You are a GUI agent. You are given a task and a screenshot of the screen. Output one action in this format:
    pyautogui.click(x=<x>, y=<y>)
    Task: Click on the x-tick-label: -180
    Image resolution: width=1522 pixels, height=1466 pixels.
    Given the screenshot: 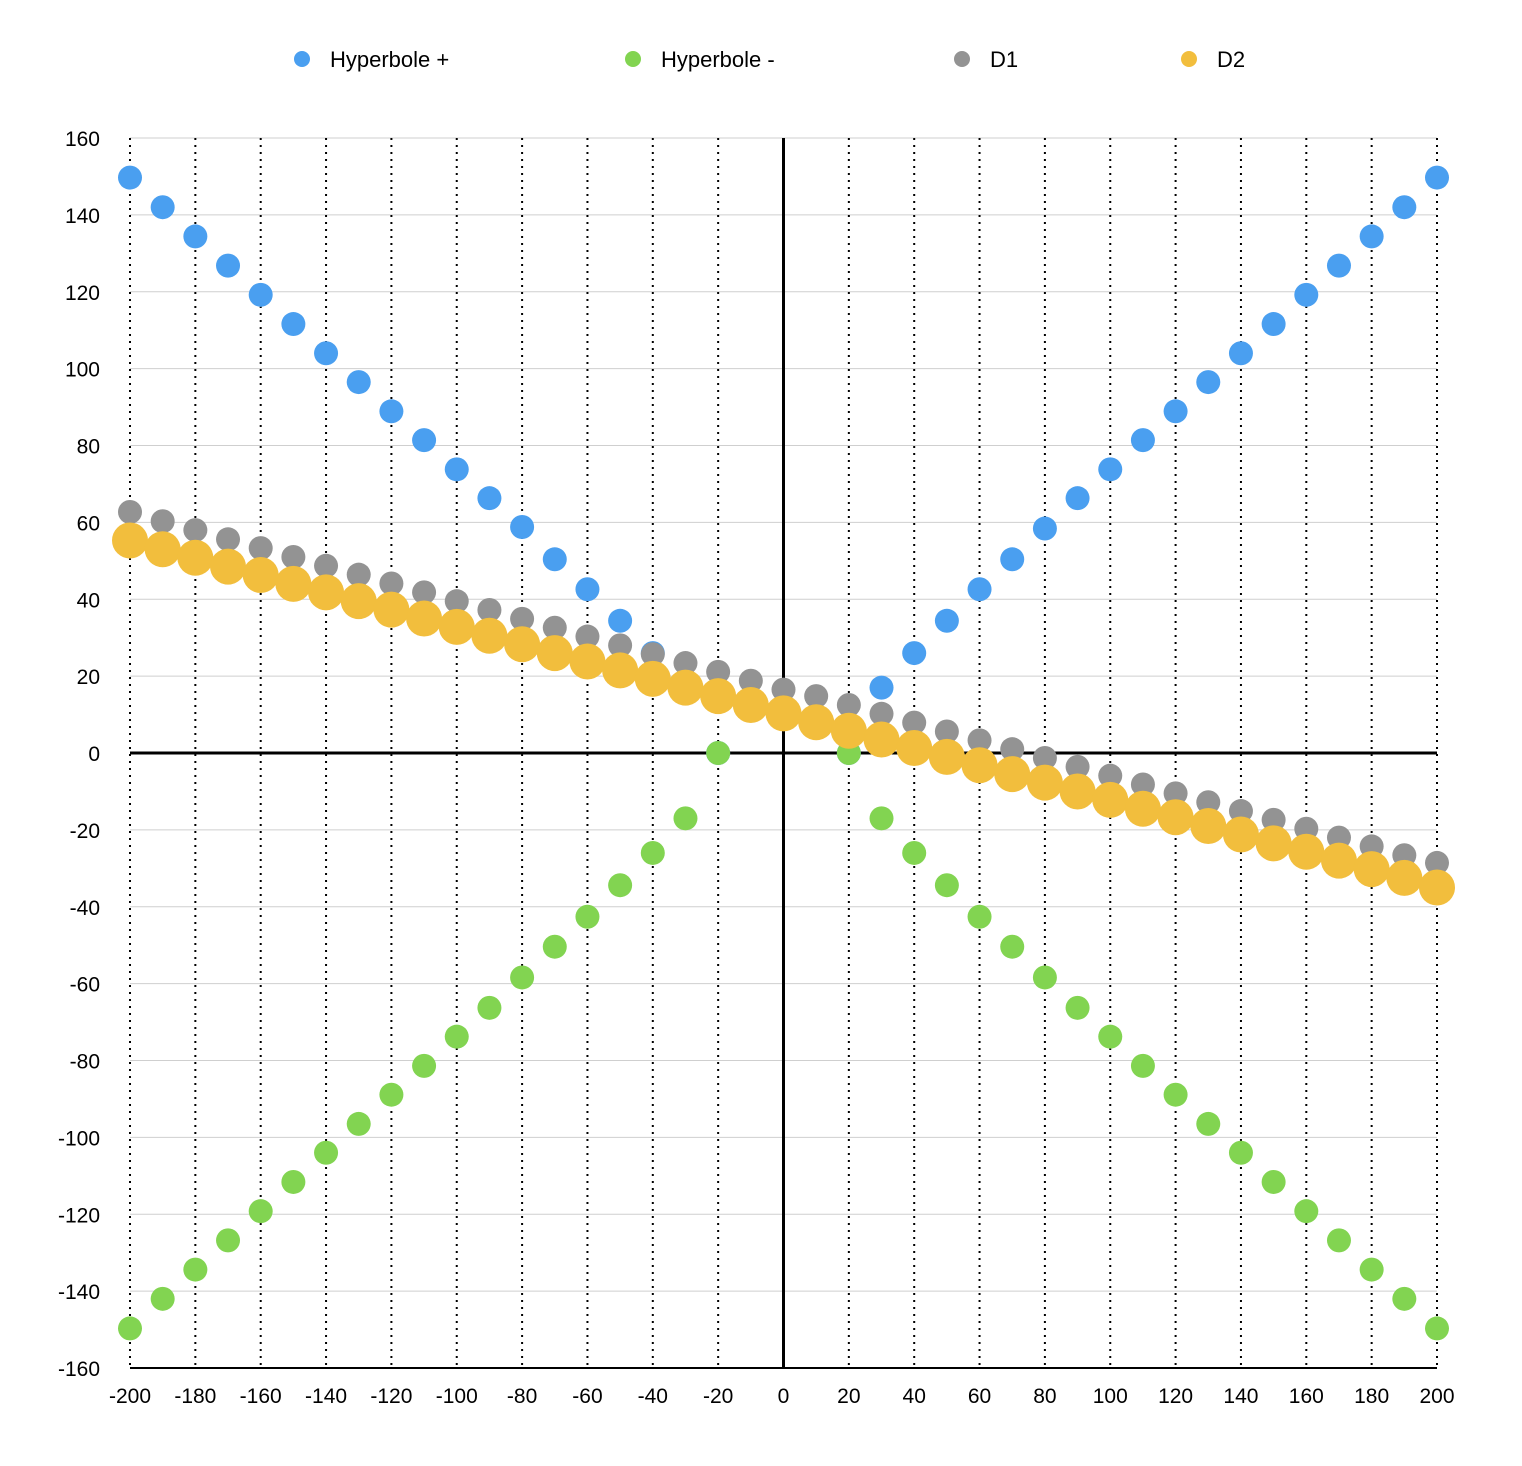 What is the action you would take?
    pyautogui.click(x=195, y=1396)
    